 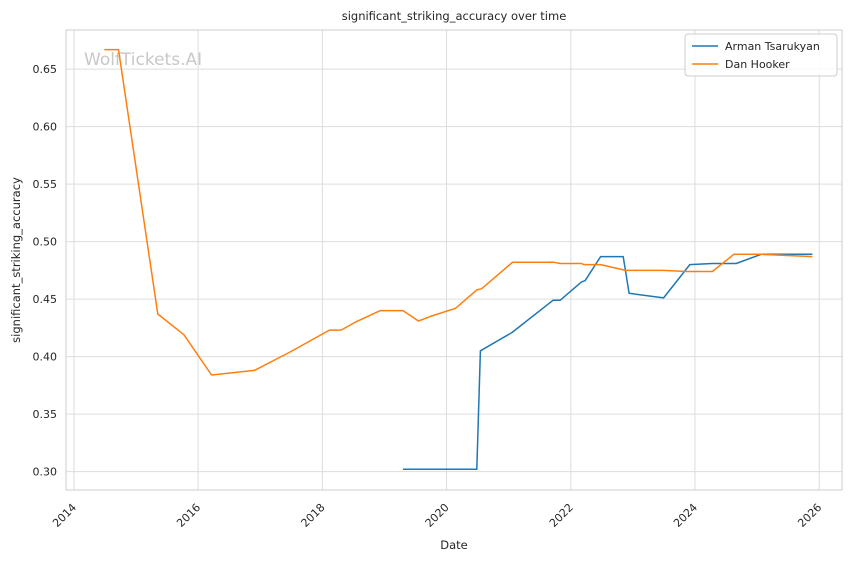 I want to click on legend-box, so click(x=761, y=55).